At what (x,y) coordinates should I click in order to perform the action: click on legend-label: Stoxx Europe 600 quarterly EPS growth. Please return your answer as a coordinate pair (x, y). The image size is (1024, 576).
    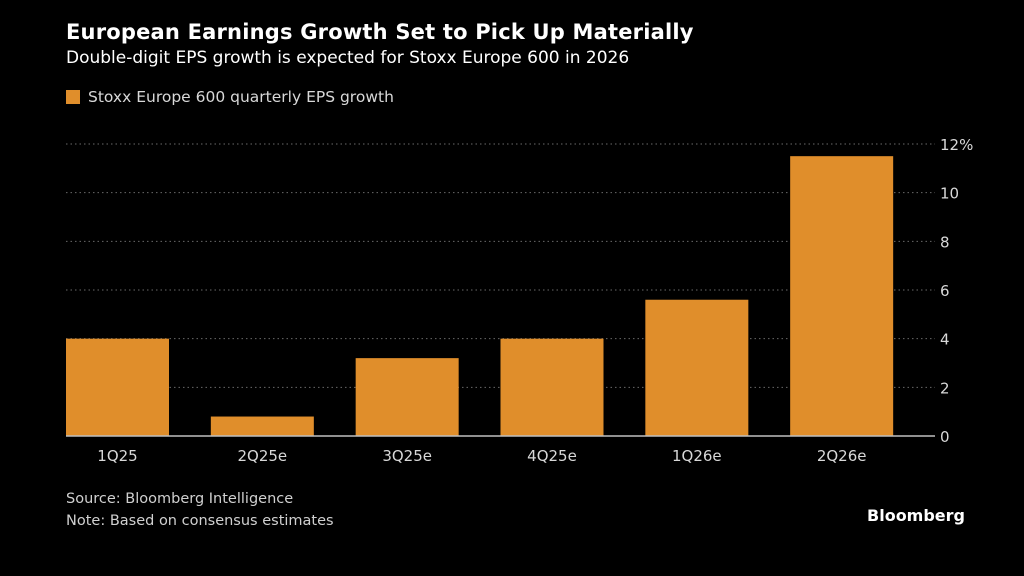
    Looking at the image, I should click on (241, 97).